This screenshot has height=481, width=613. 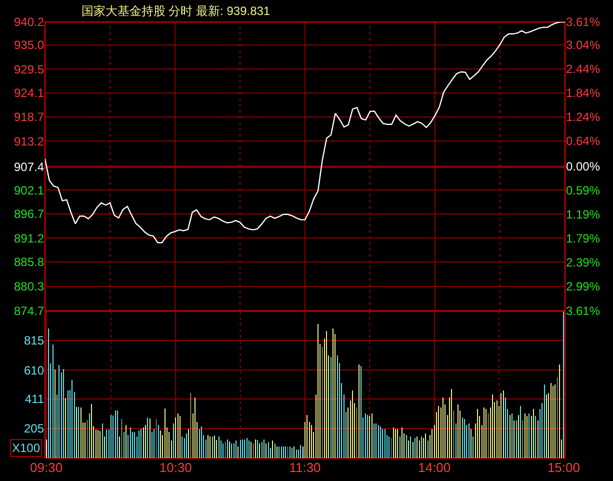 What do you see at coordinates (29, 167) in the screenshot?
I see `y-tick-label: 907.4` at bounding box center [29, 167].